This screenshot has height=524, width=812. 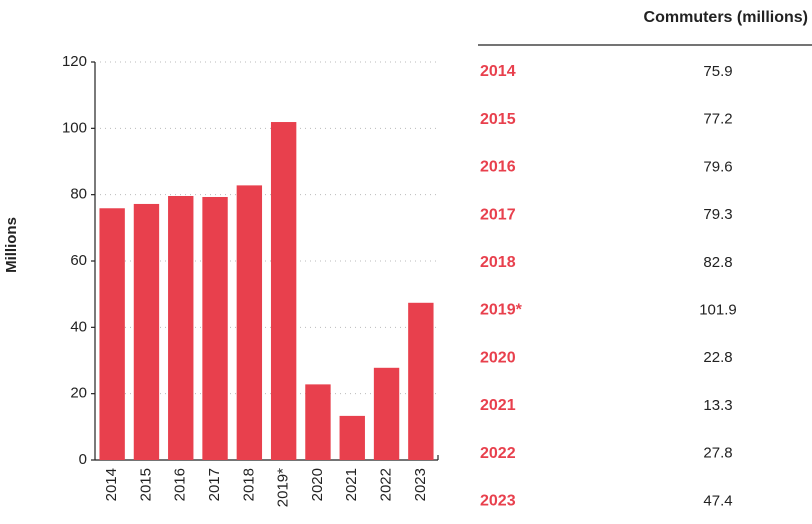 What do you see at coordinates (717, 262) in the screenshot?
I see `table-value: 82.8` at bounding box center [717, 262].